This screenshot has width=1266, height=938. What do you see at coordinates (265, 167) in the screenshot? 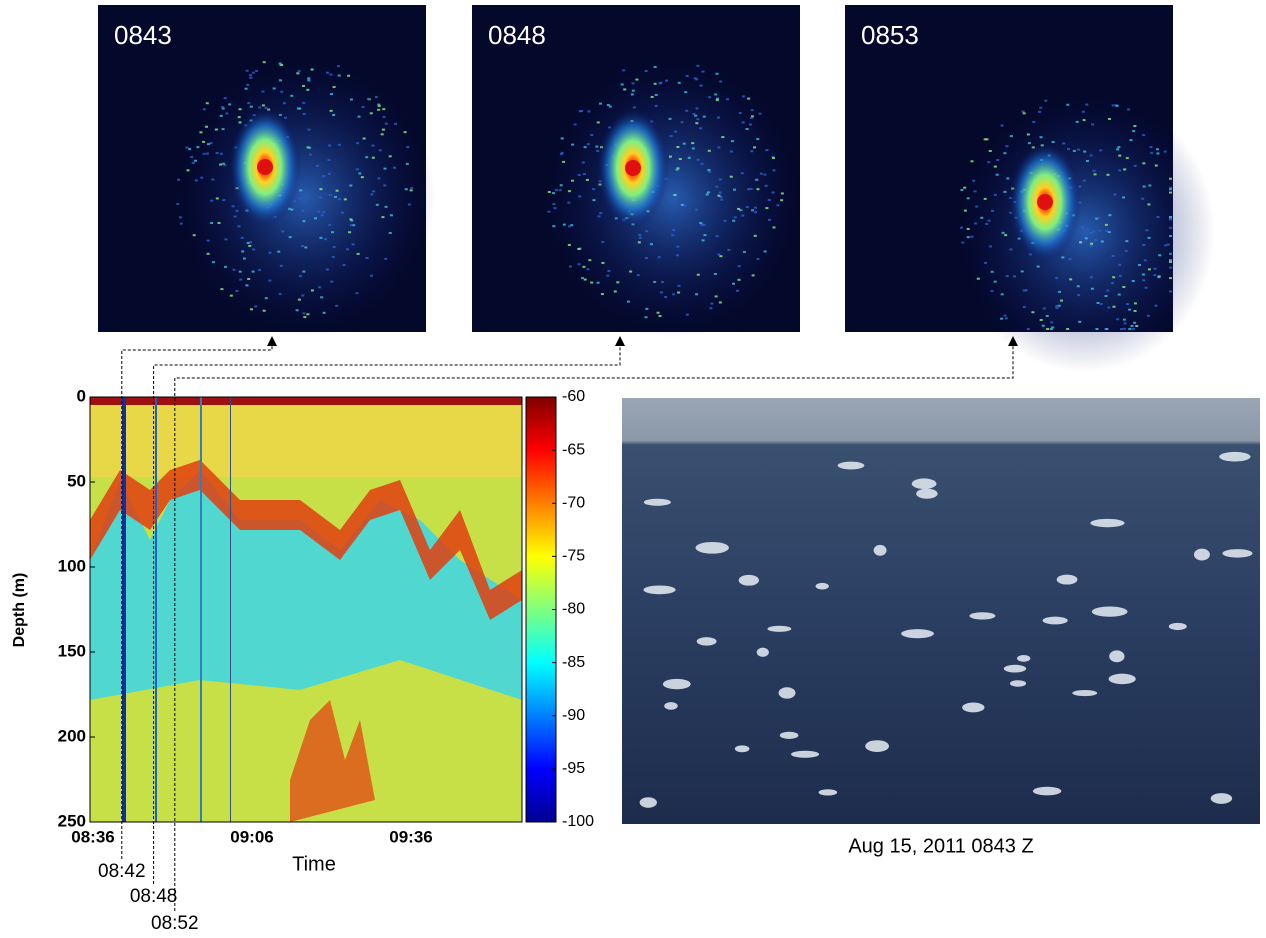
I see `sonar-core` at bounding box center [265, 167].